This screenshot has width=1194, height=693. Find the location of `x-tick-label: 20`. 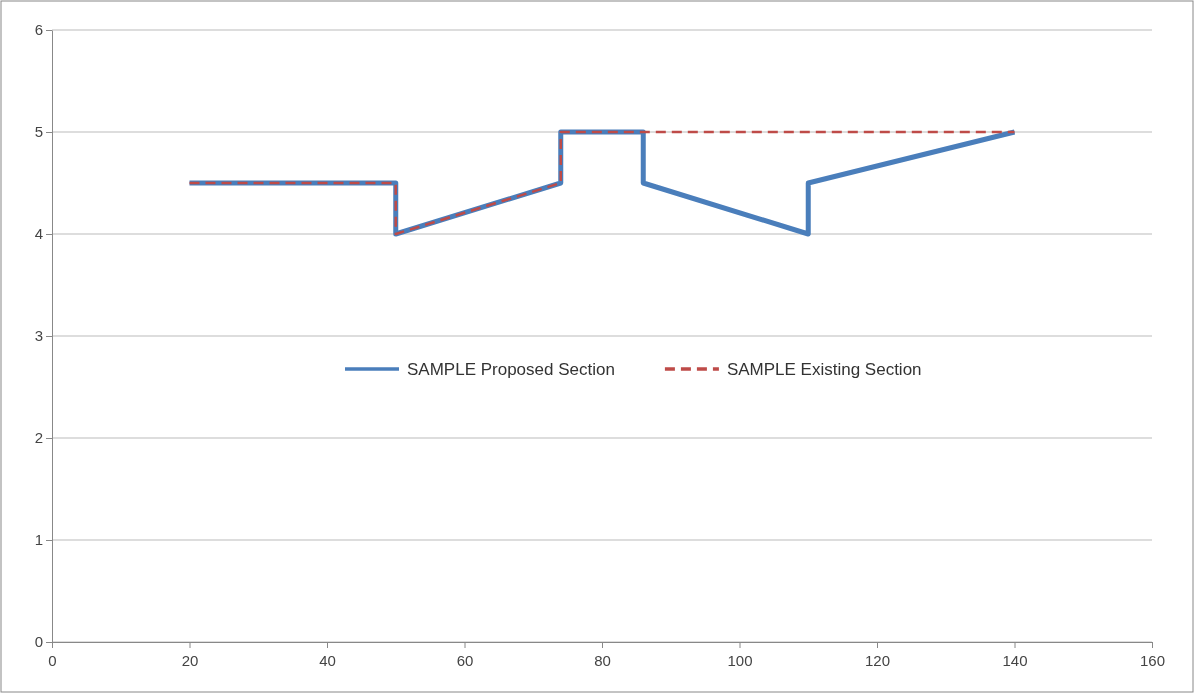

x-tick-label: 20 is located at coordinates (190, 660).